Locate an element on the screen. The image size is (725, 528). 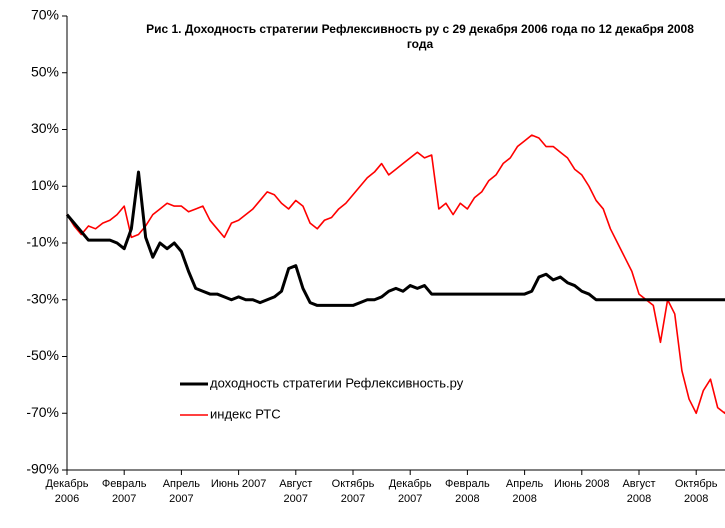
x-tick-label: Август 2007 is located at coordinates (296, 491).